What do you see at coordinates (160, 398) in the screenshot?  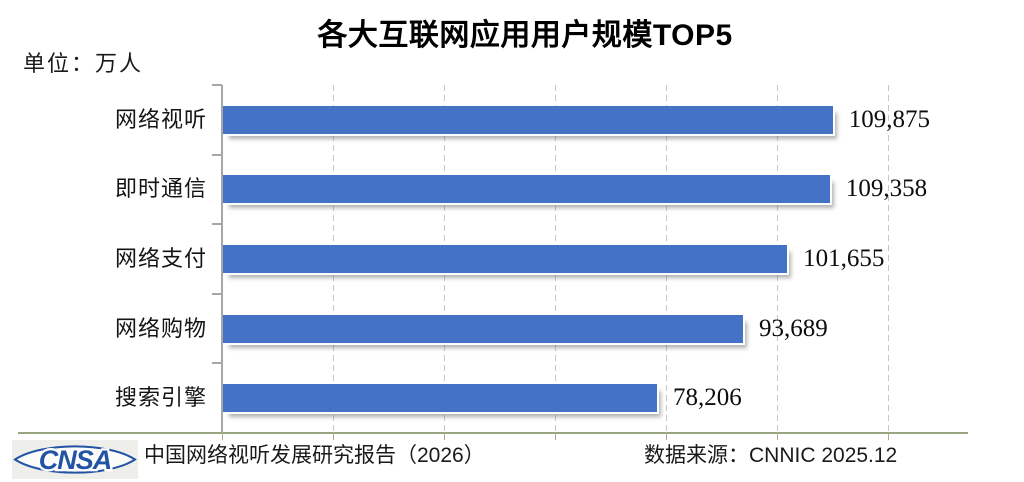 I see `category-label: 搜索引擎` at bounding box center [160, 398].